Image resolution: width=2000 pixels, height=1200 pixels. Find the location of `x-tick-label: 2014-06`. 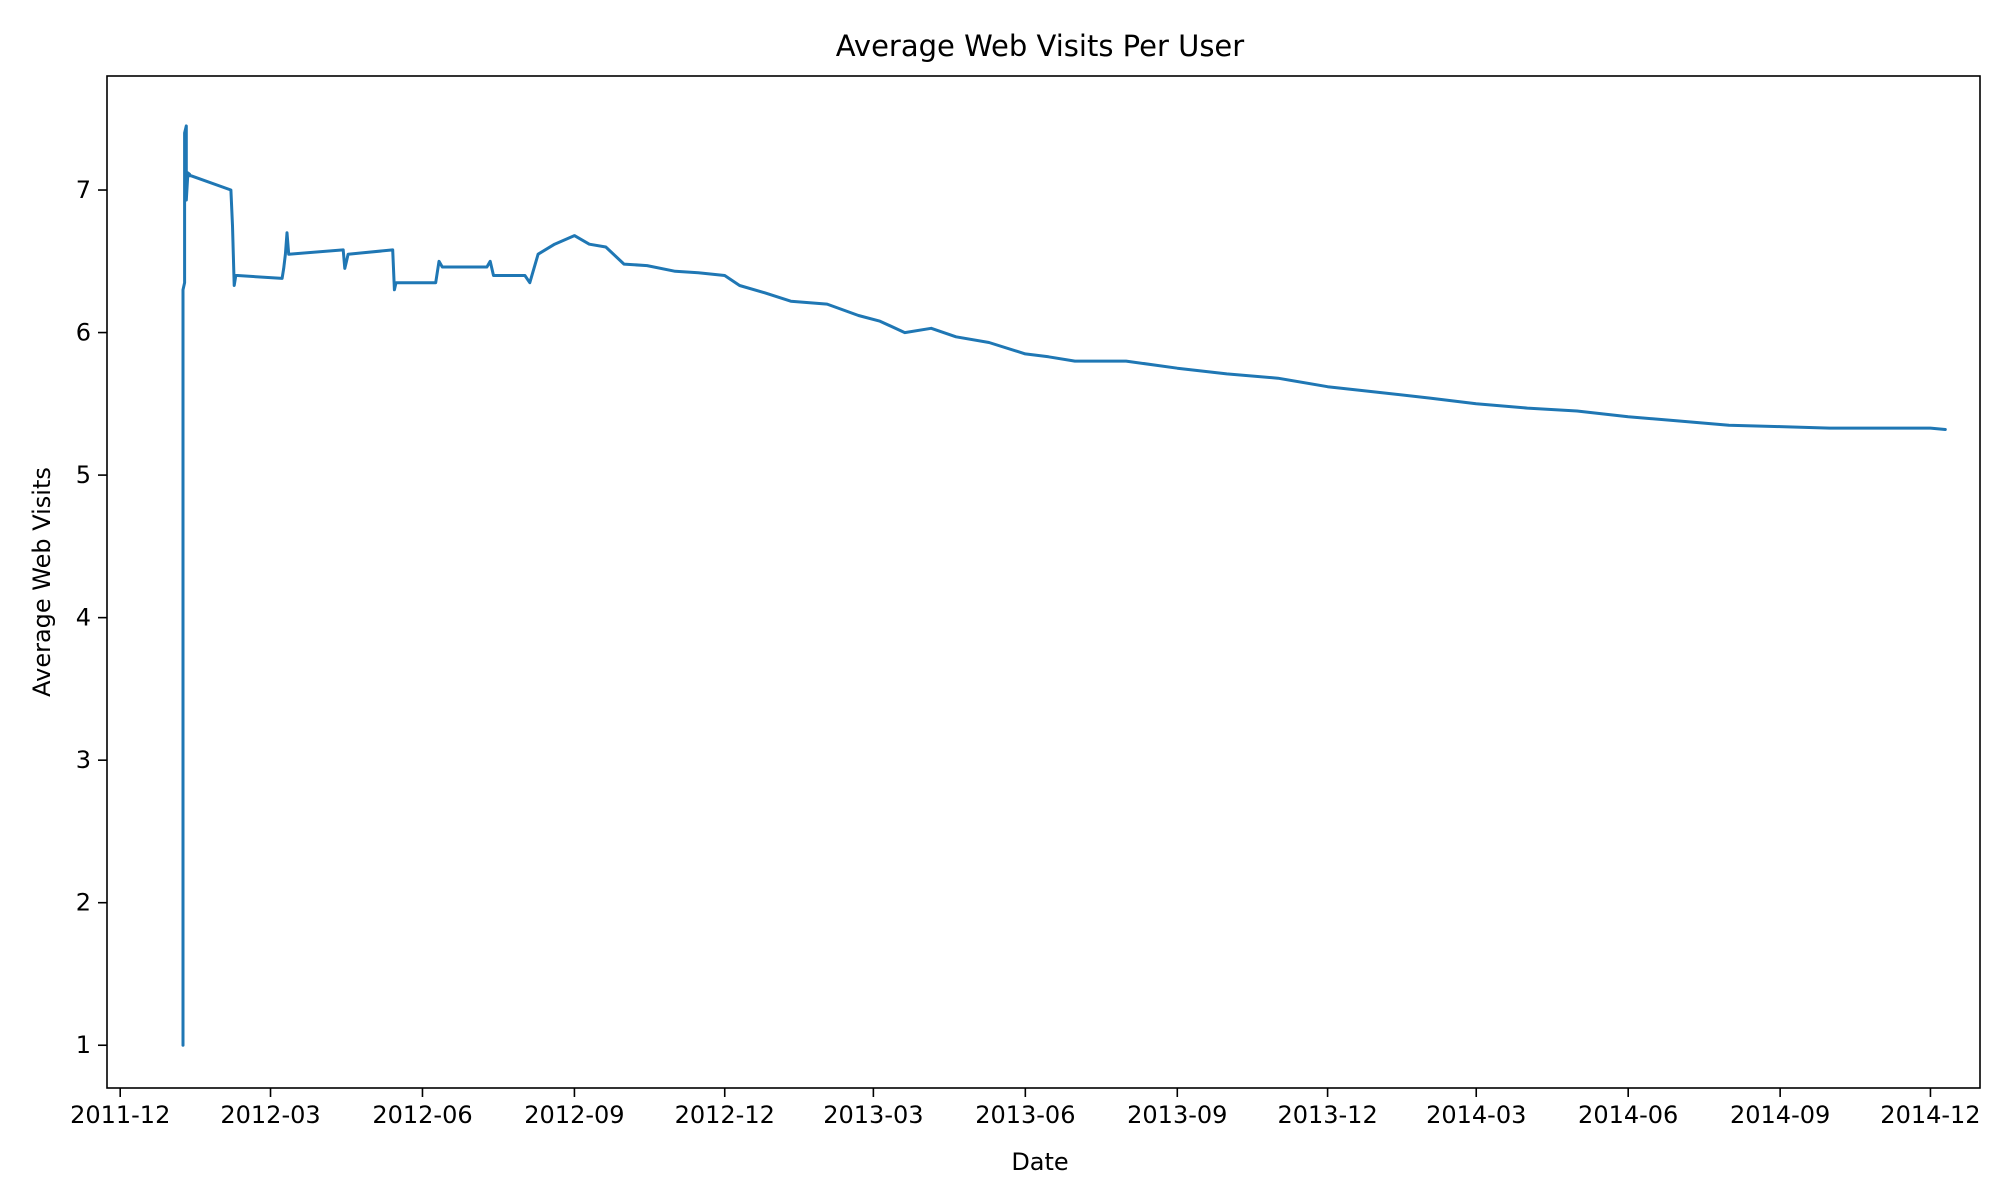

x-tick-label: 2014-06 is located at coordinates (1628, 1115).